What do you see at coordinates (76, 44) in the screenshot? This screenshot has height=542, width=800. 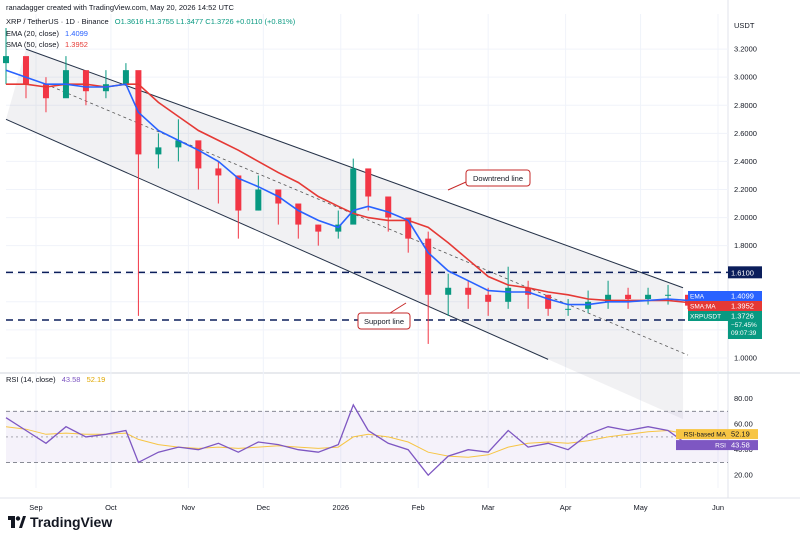 I see `sma-value: 1.3952` at bounding box center [76, 44].